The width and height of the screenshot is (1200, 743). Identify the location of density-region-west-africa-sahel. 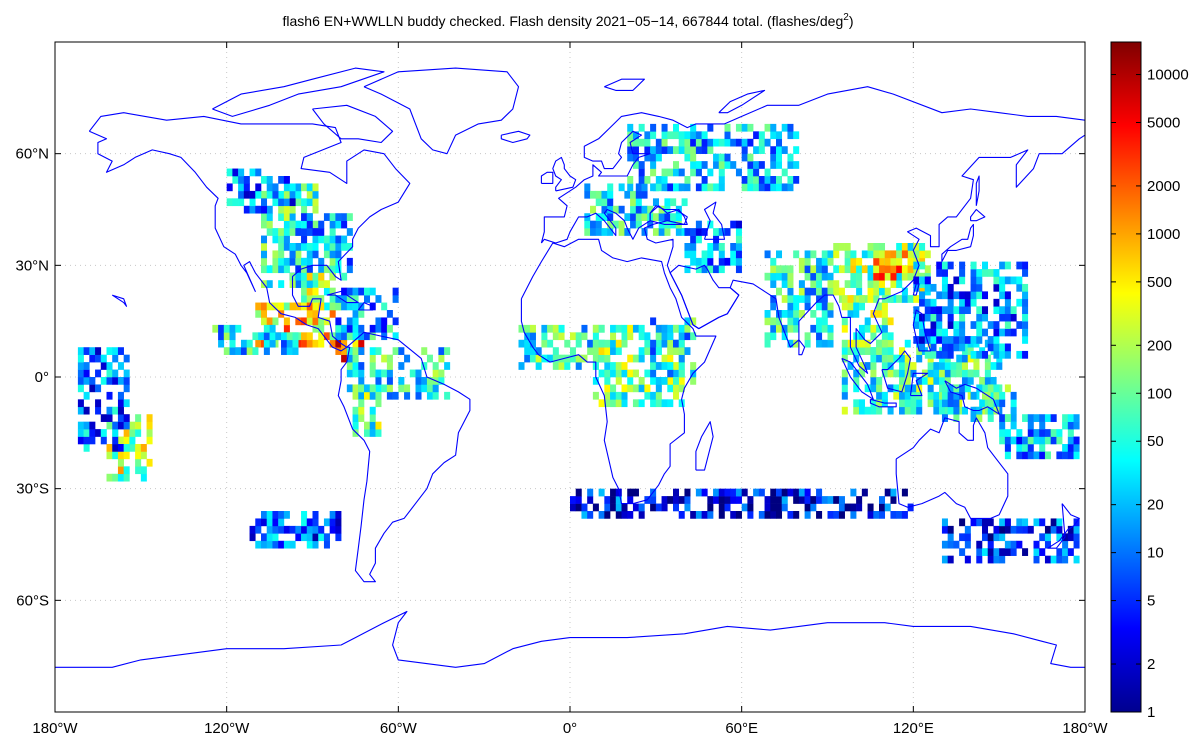
(561, 347).